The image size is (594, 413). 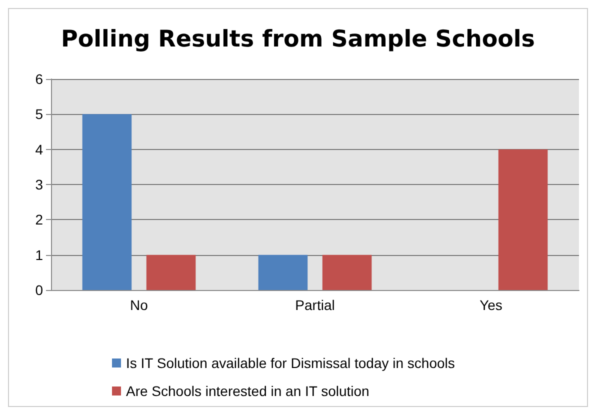 I want to click on chart-title: Polling Results from Sample Schools, so click(x=298, y=39).